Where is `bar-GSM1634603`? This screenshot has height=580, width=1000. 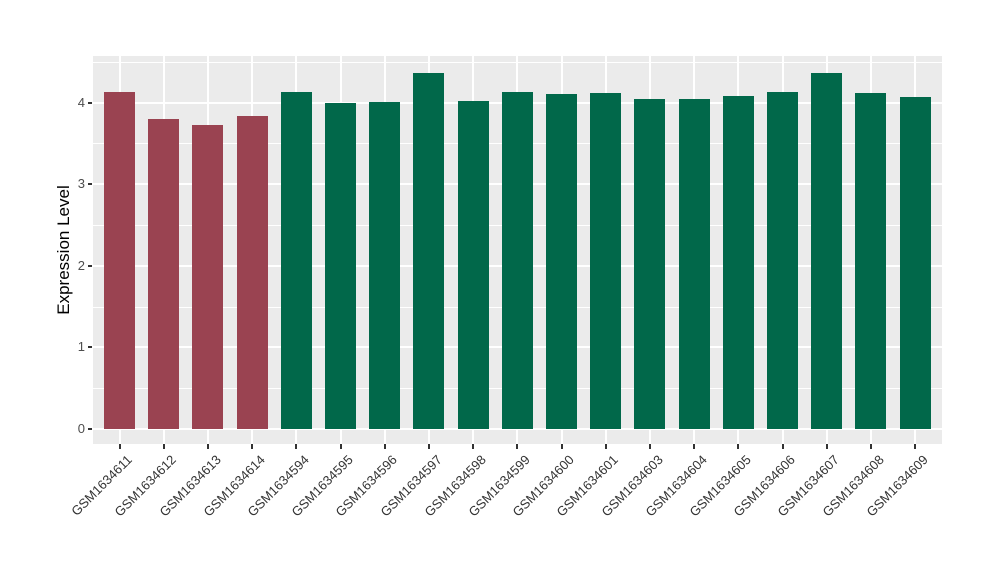 bar-GSM1634603 is located at coordinates (650, 263).